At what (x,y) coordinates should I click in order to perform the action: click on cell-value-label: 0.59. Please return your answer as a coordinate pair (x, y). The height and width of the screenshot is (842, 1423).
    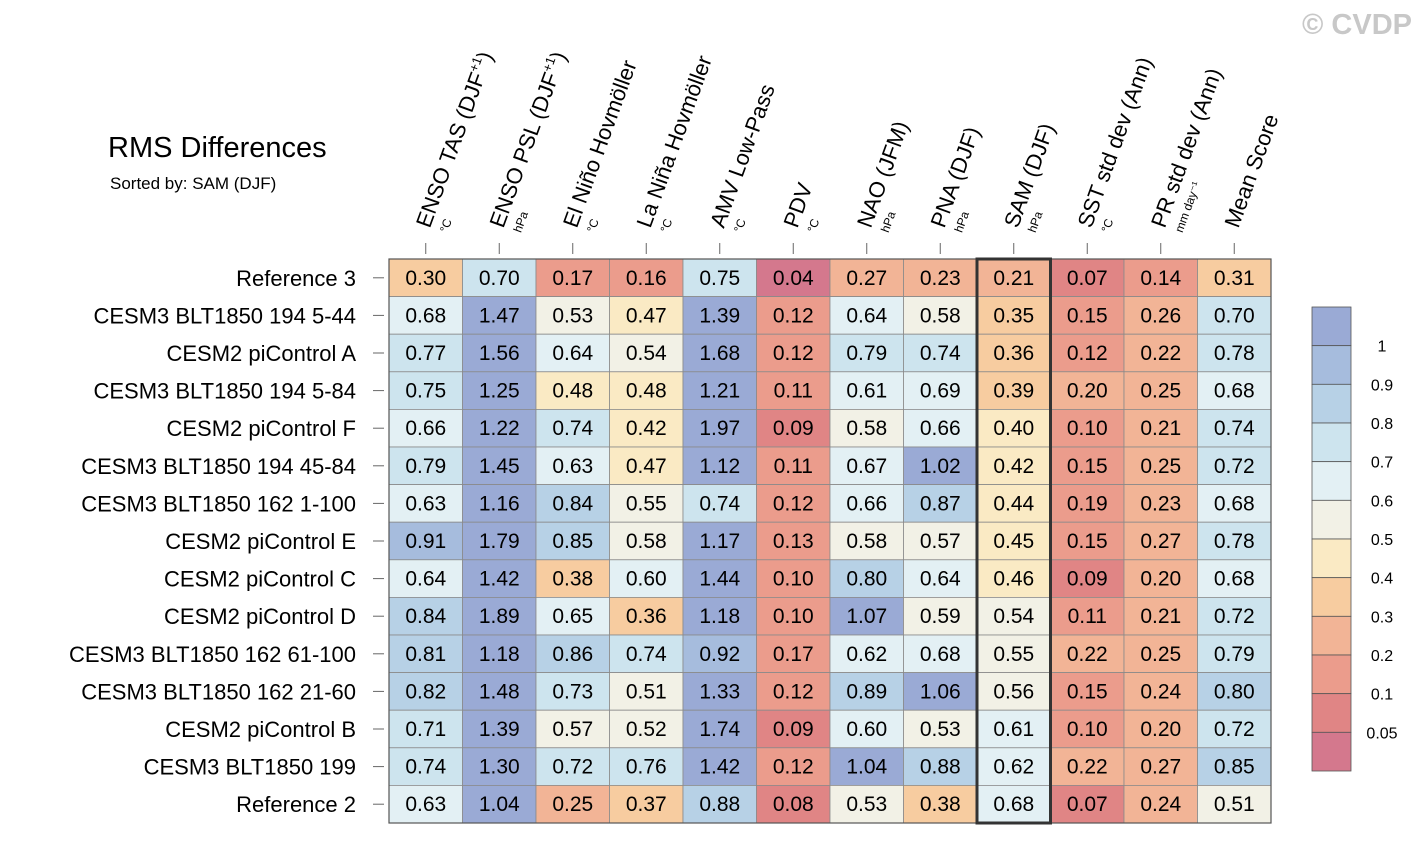
    Looking at the image, I should click on (940, 616).